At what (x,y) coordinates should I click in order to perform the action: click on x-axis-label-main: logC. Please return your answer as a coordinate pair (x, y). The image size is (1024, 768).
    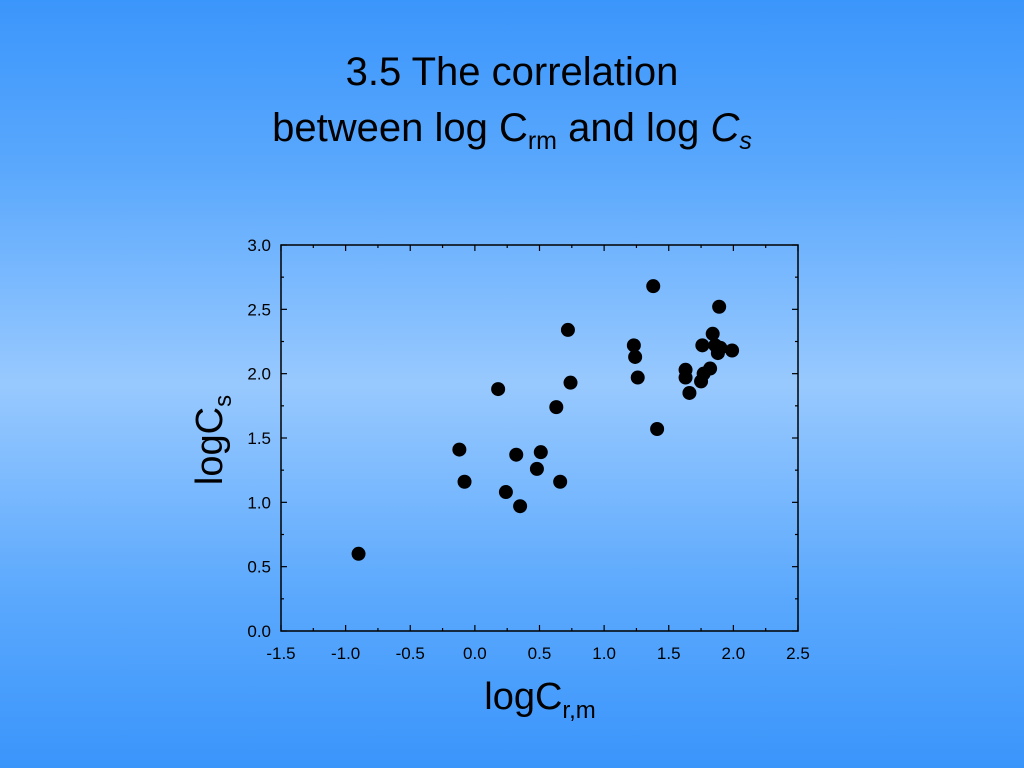
    Looking at the image, I should click on (523, 697).